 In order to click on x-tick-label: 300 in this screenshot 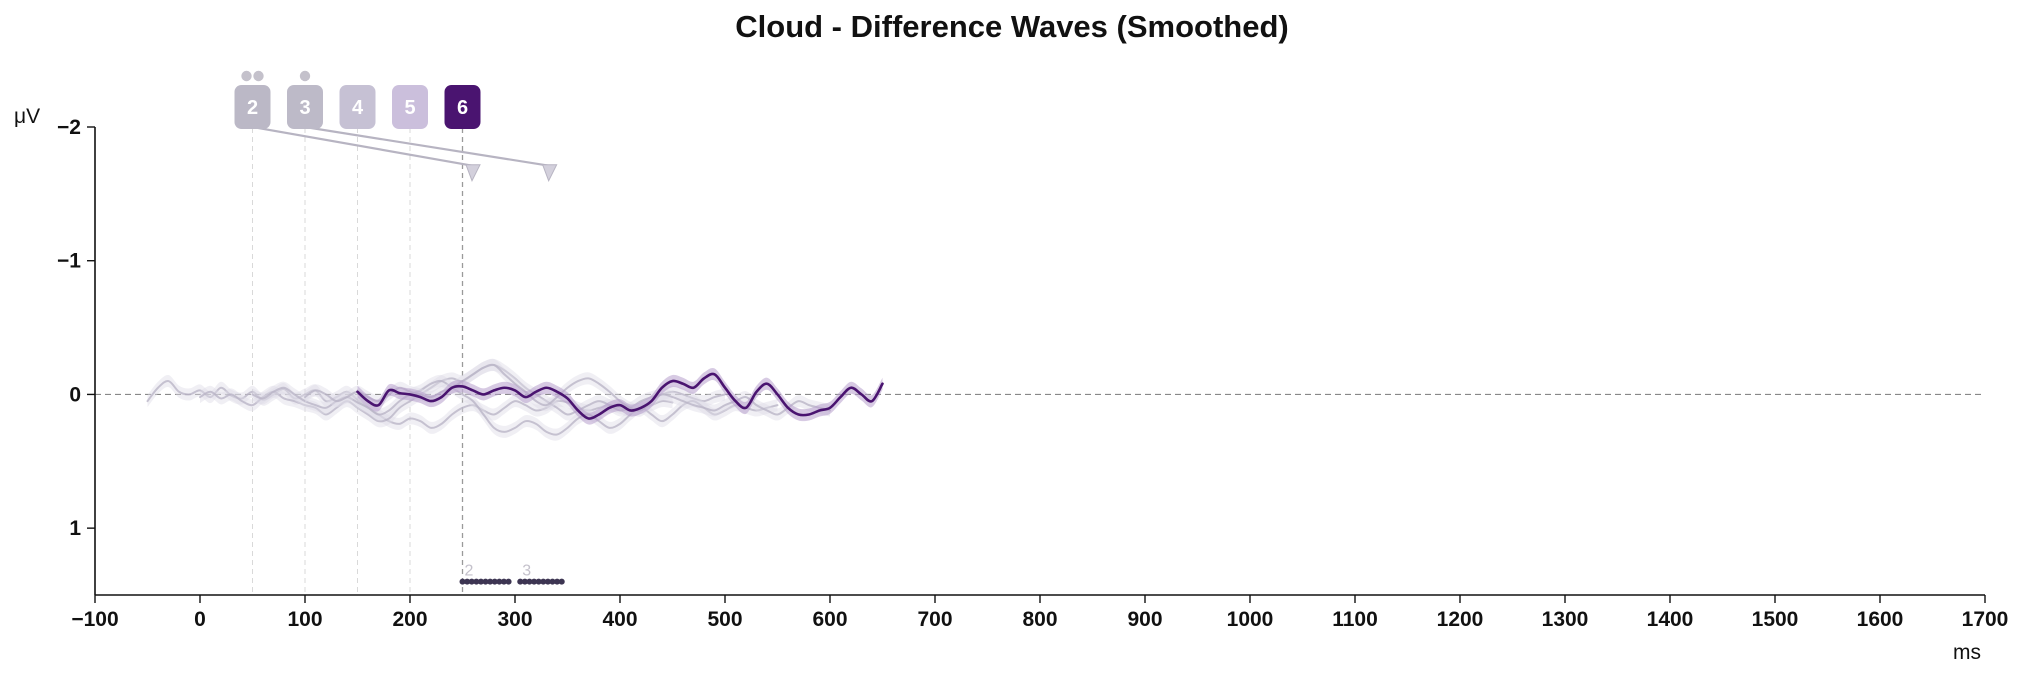, I will do `click(514, 619)`.